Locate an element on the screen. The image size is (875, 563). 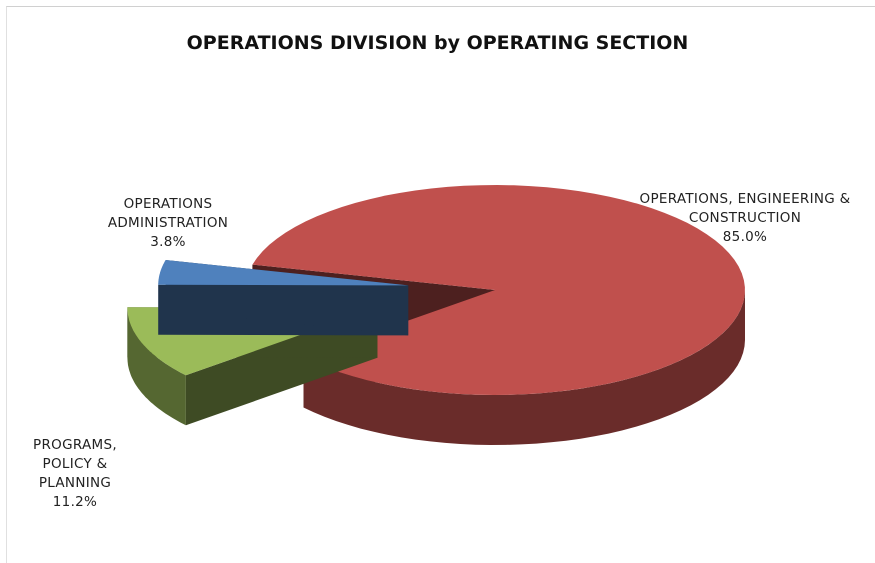
slice-label: OPERATIONS ADMINISTRATION is located at coordinates (168, 213).